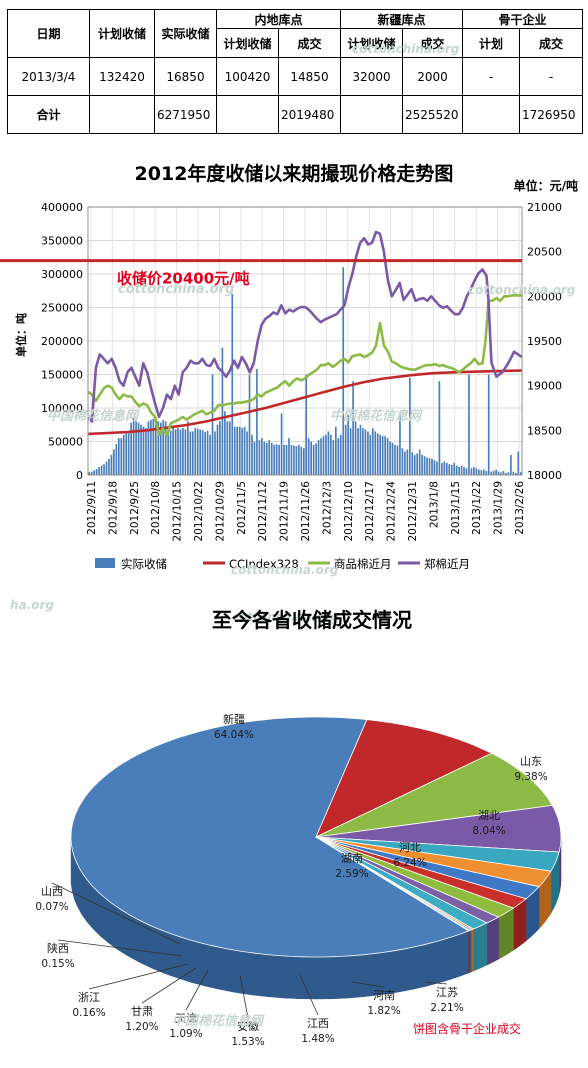 Image resolution: width=588 pixels, height=1068 pixels. I want to click on pie-pct-甘肃: 1.20%, so click(141, 1027).